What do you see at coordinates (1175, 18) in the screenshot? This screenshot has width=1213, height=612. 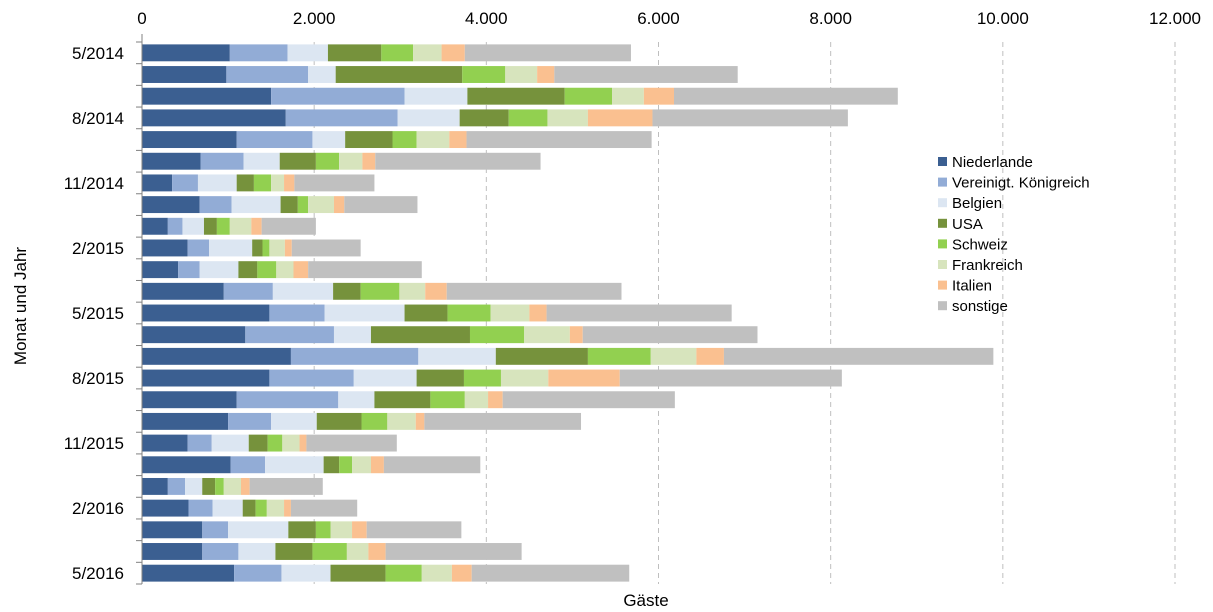 I see `x-tick-label: 12.000` at bounding box center [1175, 18].